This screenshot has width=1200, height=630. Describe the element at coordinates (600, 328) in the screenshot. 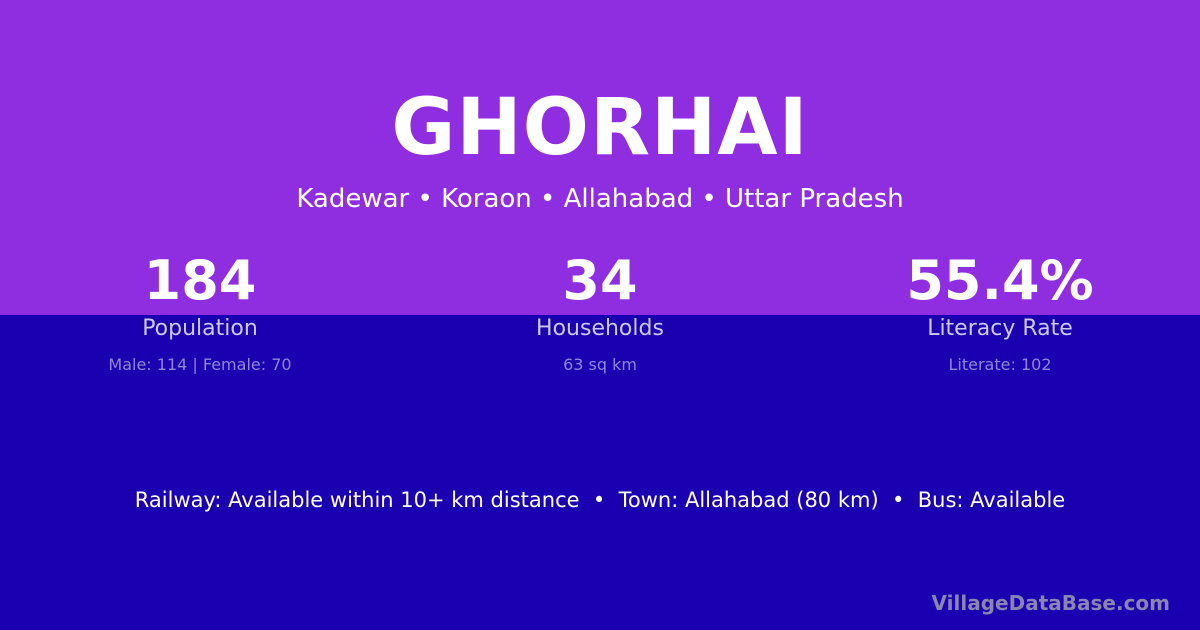

I see `stat-label: Households` at that location.